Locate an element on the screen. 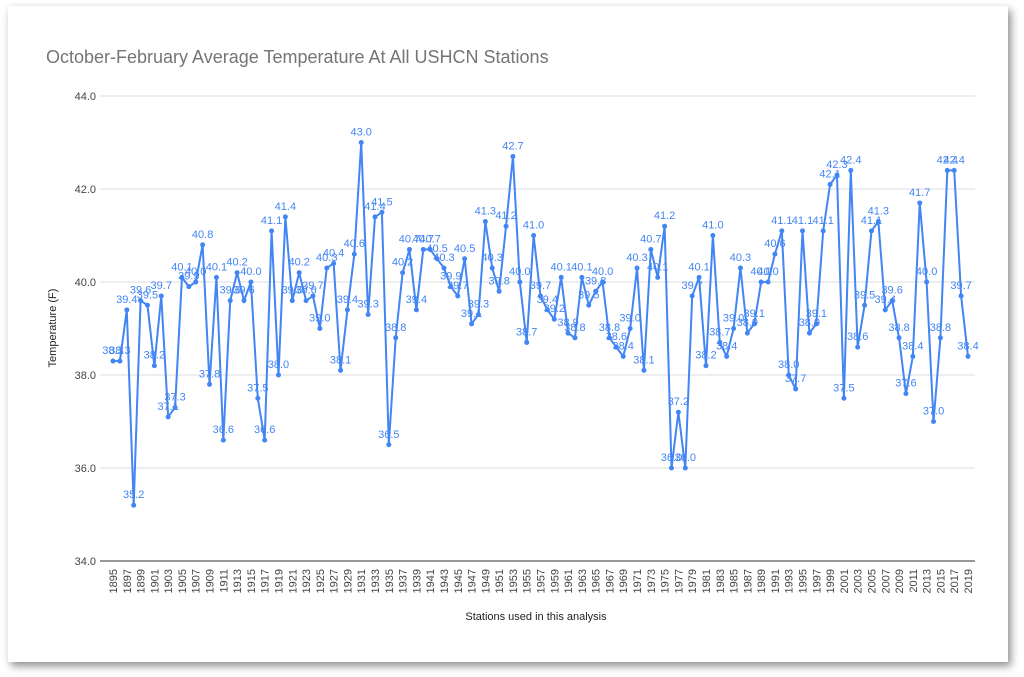  data-label: 39.0 is located at coordinates (629, 319).